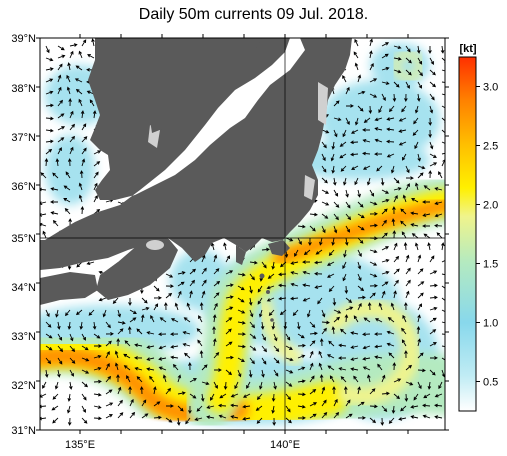  I want to click on colorbar-tick-label: 1.5, so click(490, 265).